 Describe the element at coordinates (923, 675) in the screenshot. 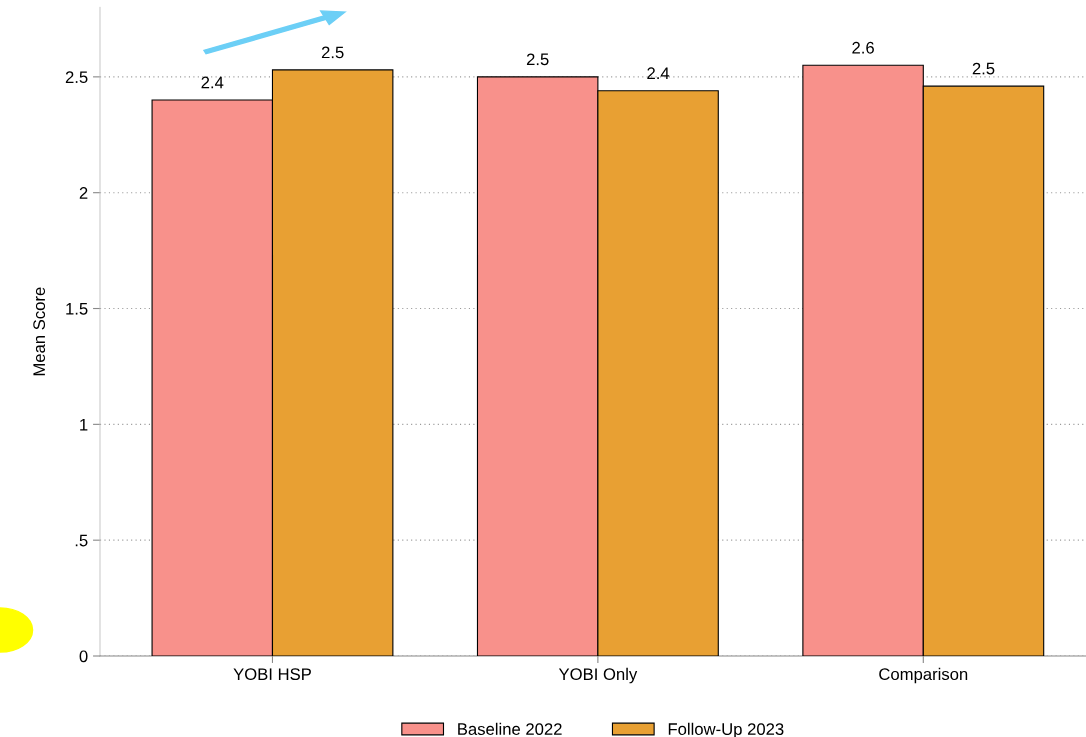

I see `x-tick-label: Comparison` at that location.